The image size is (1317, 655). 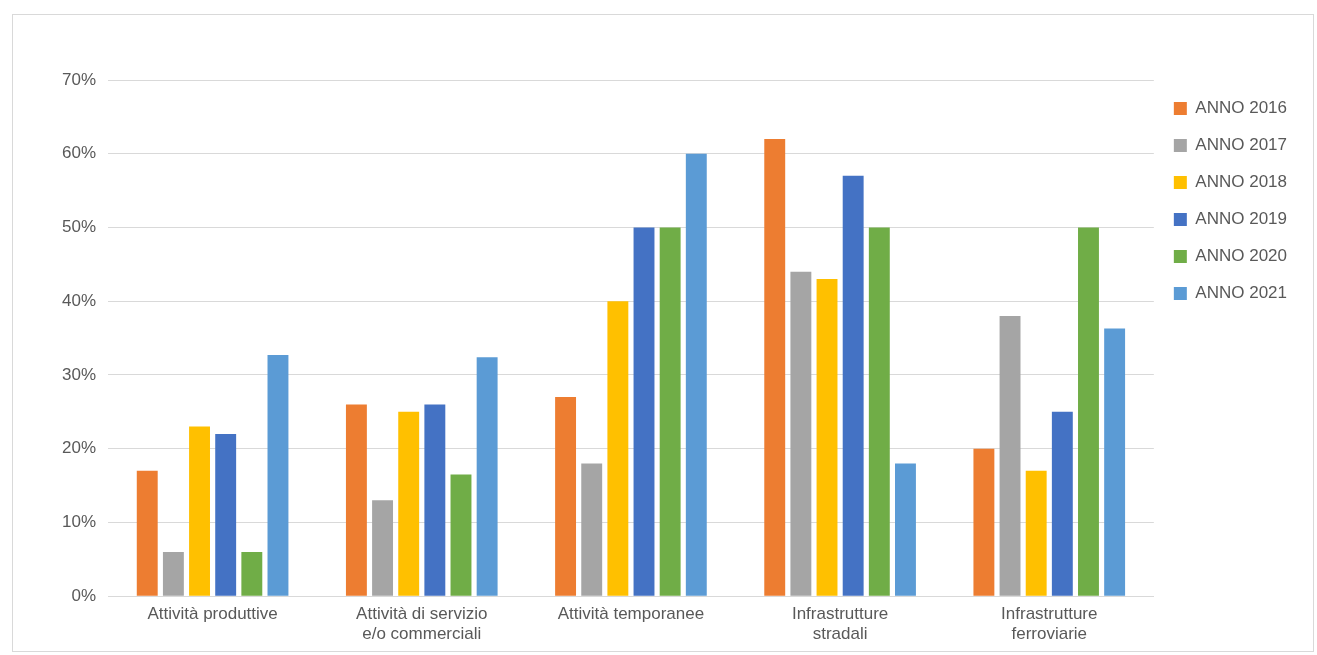 I want to click on legend-label: ANNO 2017, so click(x=1241, y=145).